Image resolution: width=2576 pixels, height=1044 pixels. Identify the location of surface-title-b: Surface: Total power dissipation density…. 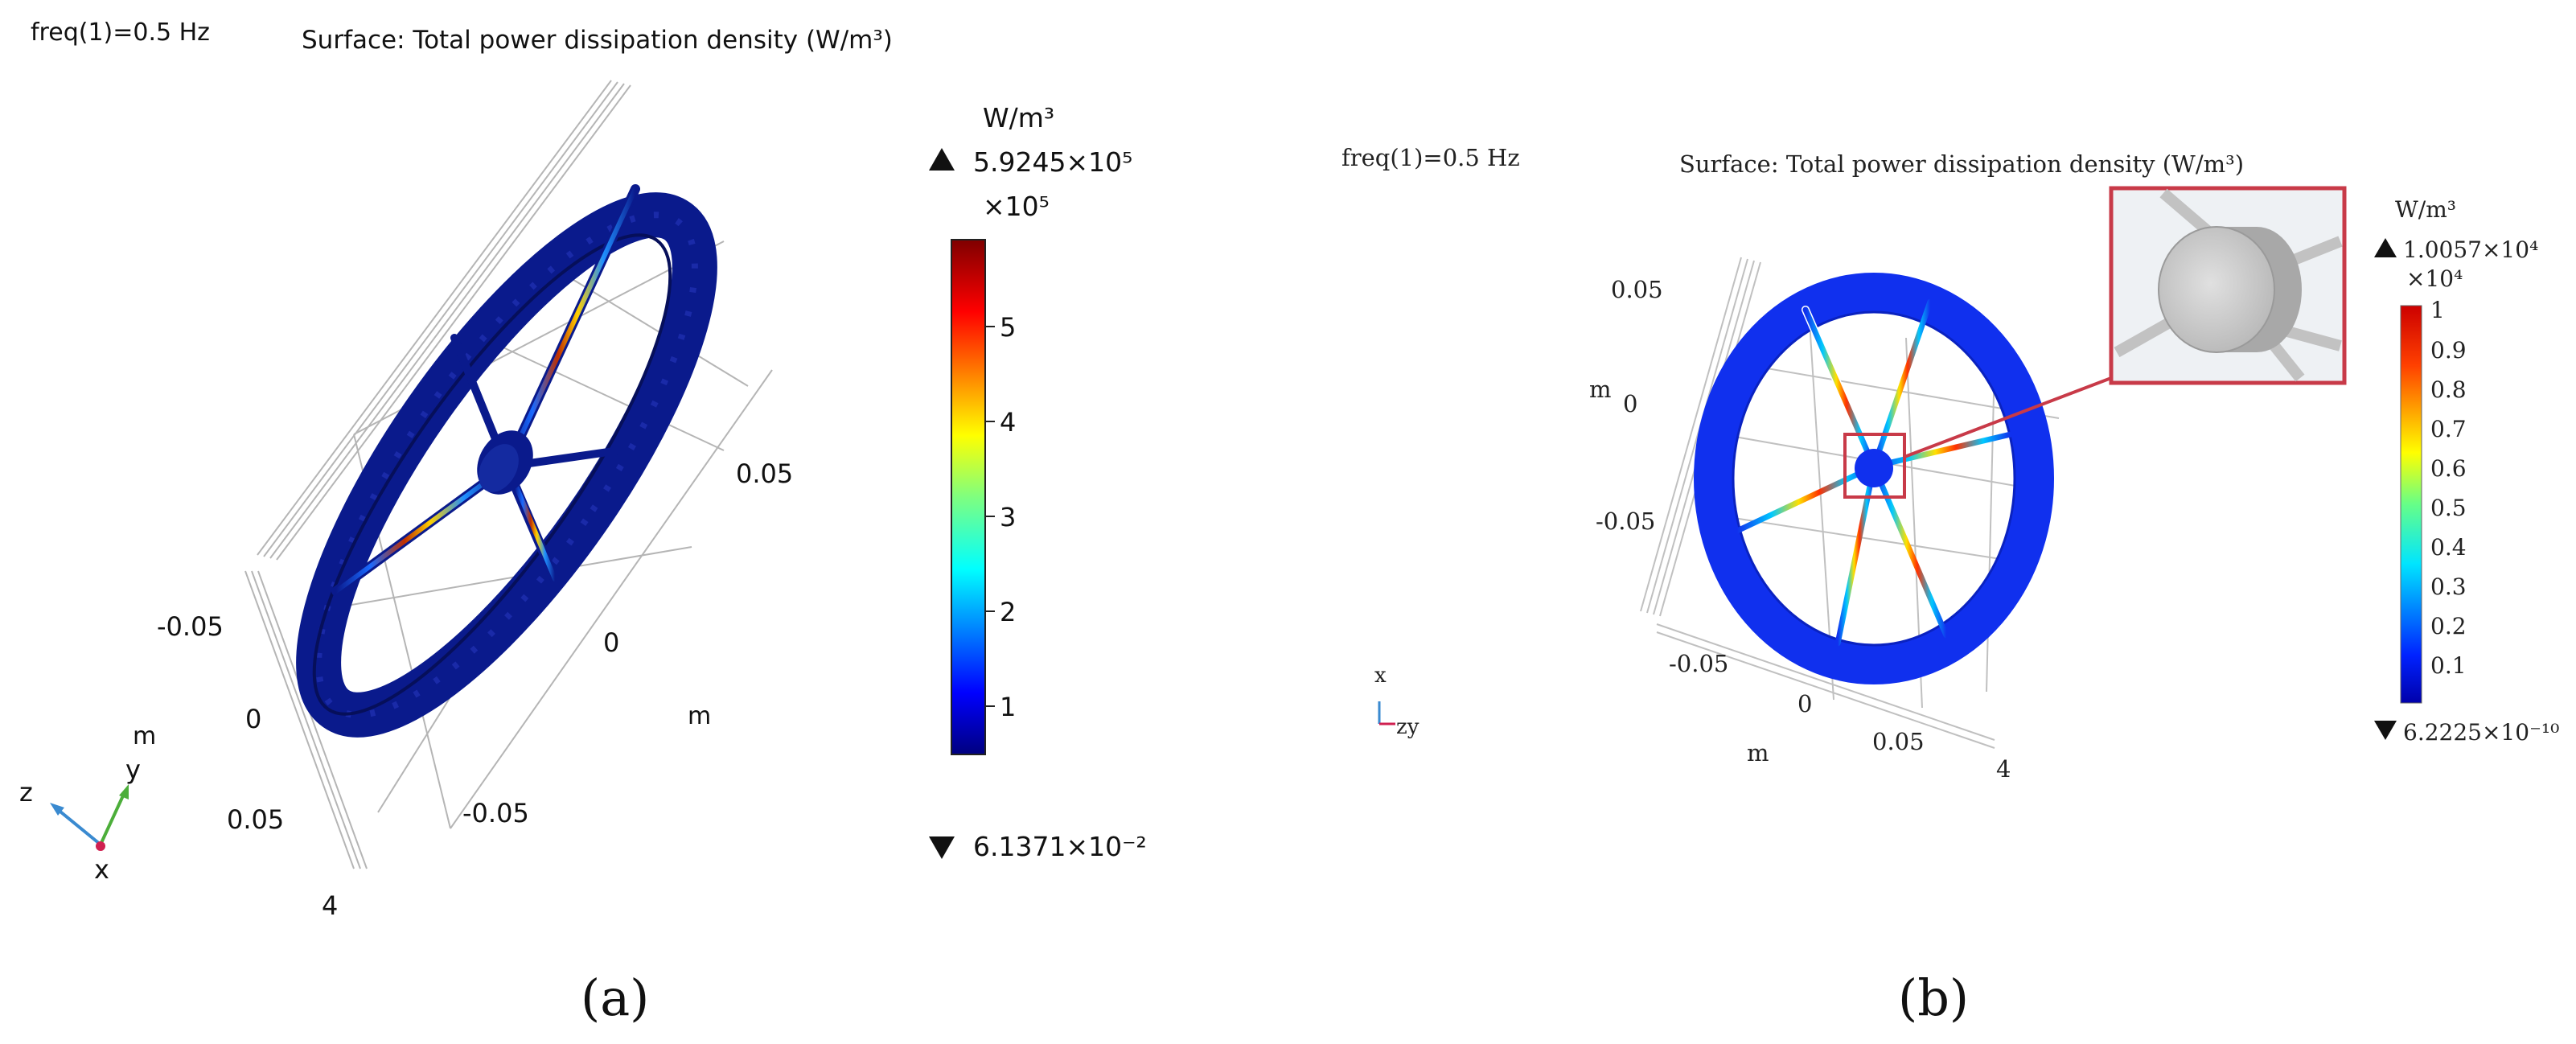
(1961, 164).